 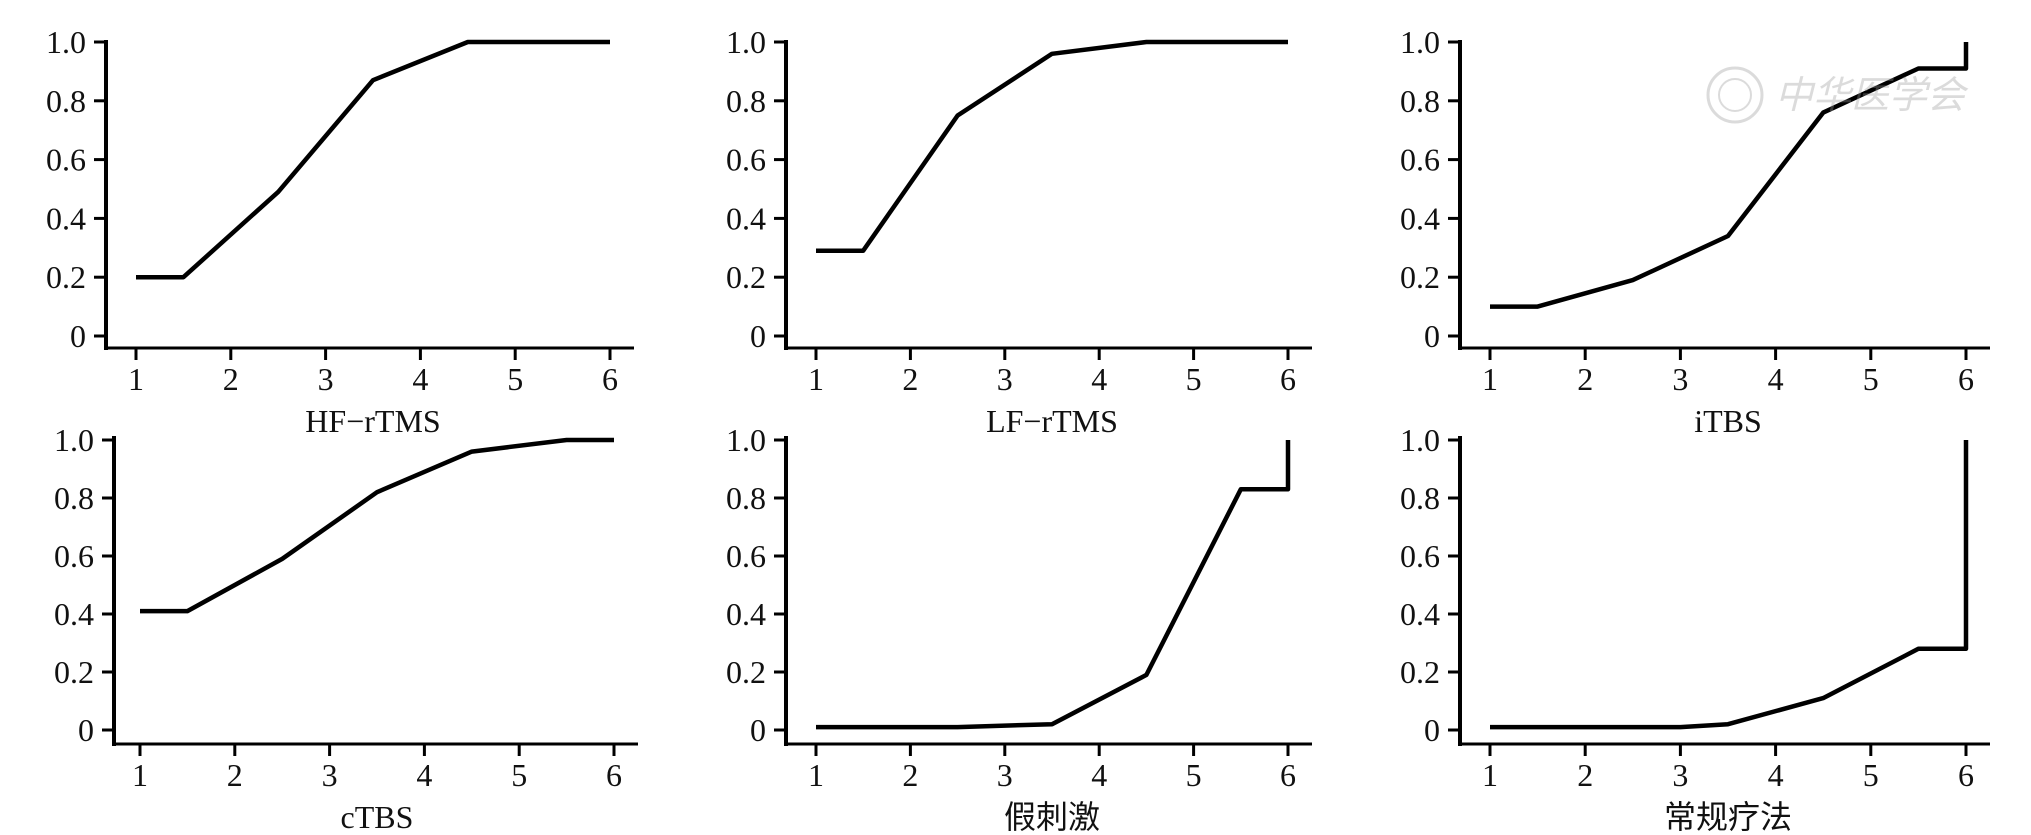 What do you see at coordinates (372, 421) in the screenshot?
I see `panel-xlabel: HF−rTMS` at bounding box center [372, 421].